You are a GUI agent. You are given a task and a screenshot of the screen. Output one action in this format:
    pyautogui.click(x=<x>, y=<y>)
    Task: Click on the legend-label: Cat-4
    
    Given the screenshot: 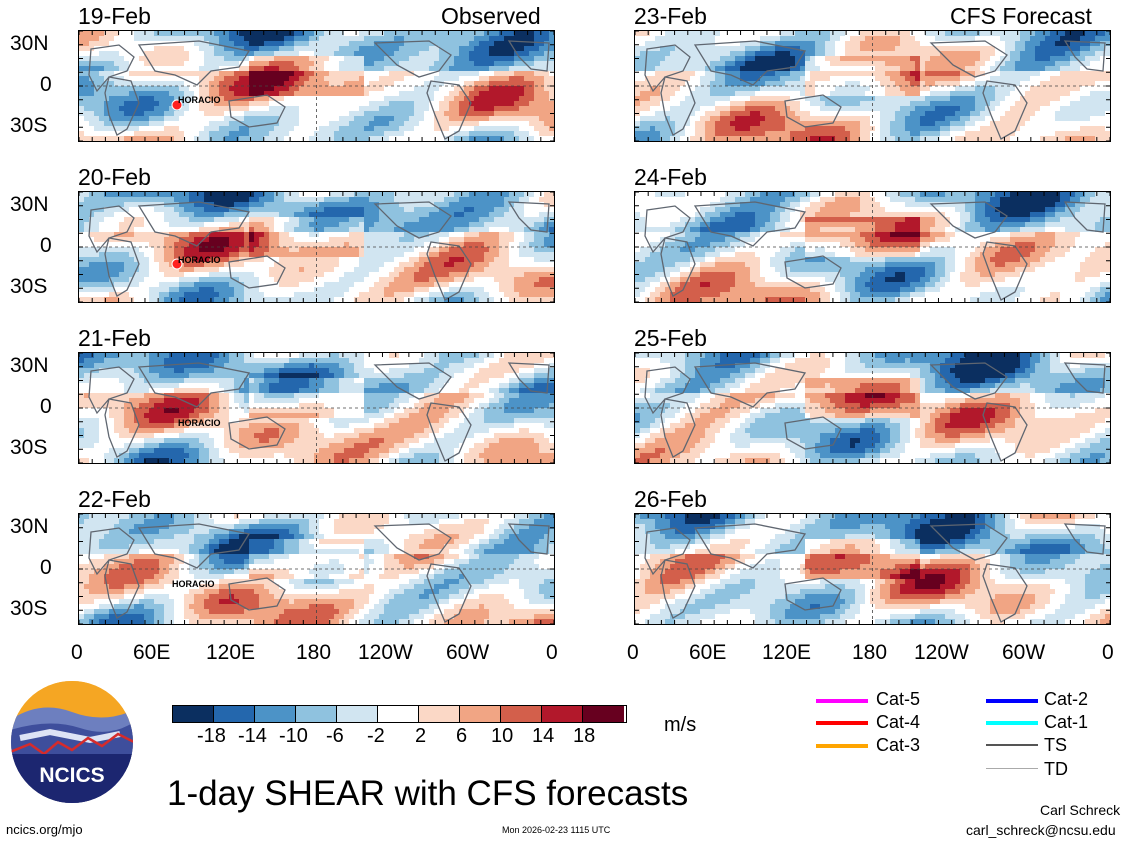 What is the action you would take?
    pyautogui.click(x=898, y=722)
    